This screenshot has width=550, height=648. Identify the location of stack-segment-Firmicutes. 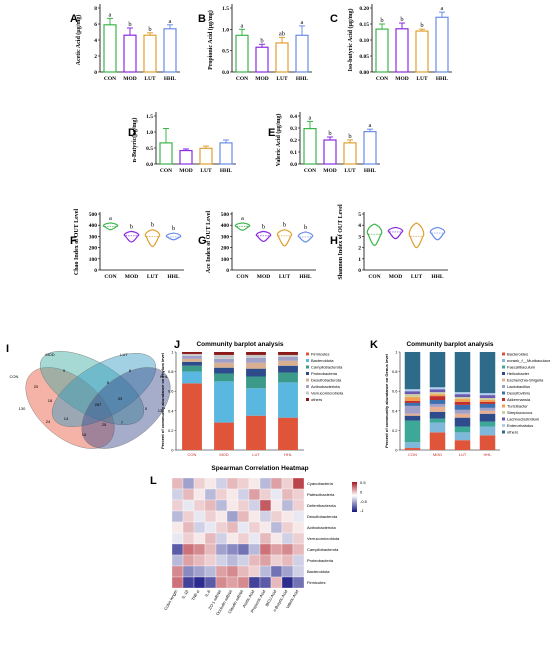
(288, 433).